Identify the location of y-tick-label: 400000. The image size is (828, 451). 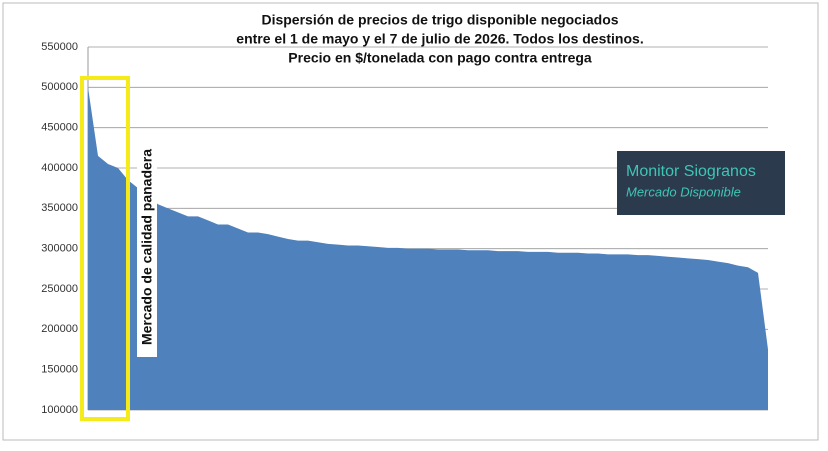
(59, 168).